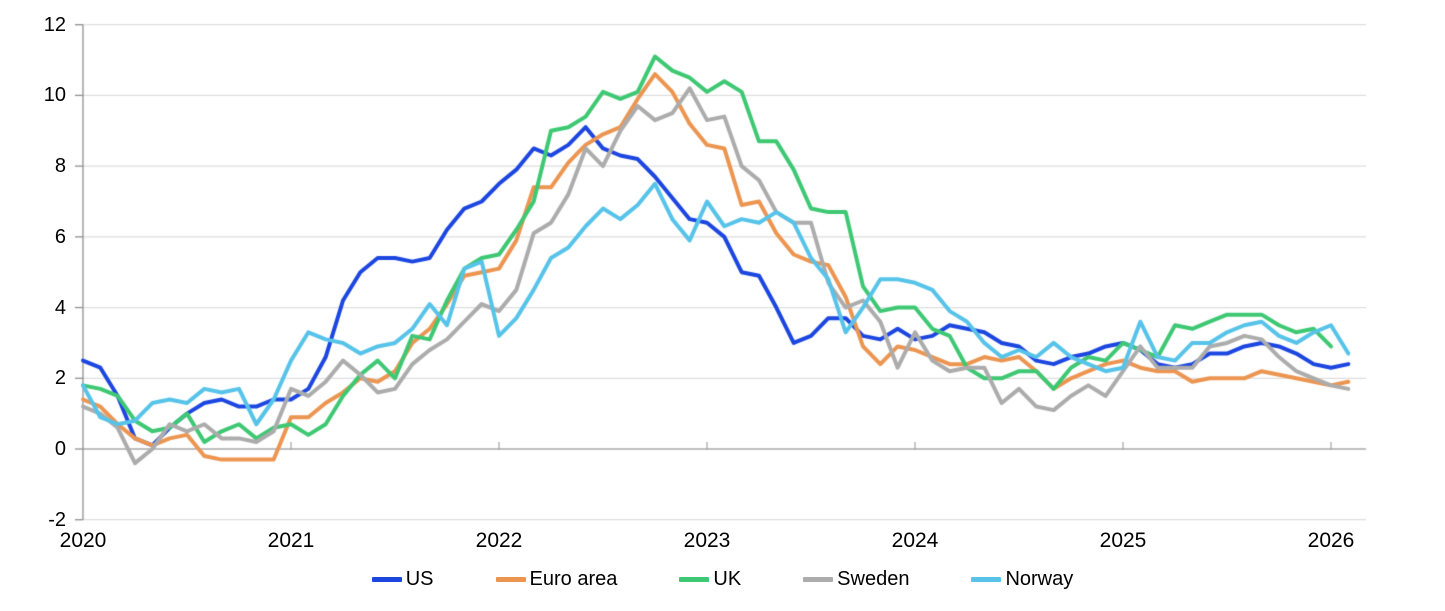  What do you see at coordinates (57, 519) in the screenshot?
I see `y-tick-label: -2` at bounding box center [57, 519].